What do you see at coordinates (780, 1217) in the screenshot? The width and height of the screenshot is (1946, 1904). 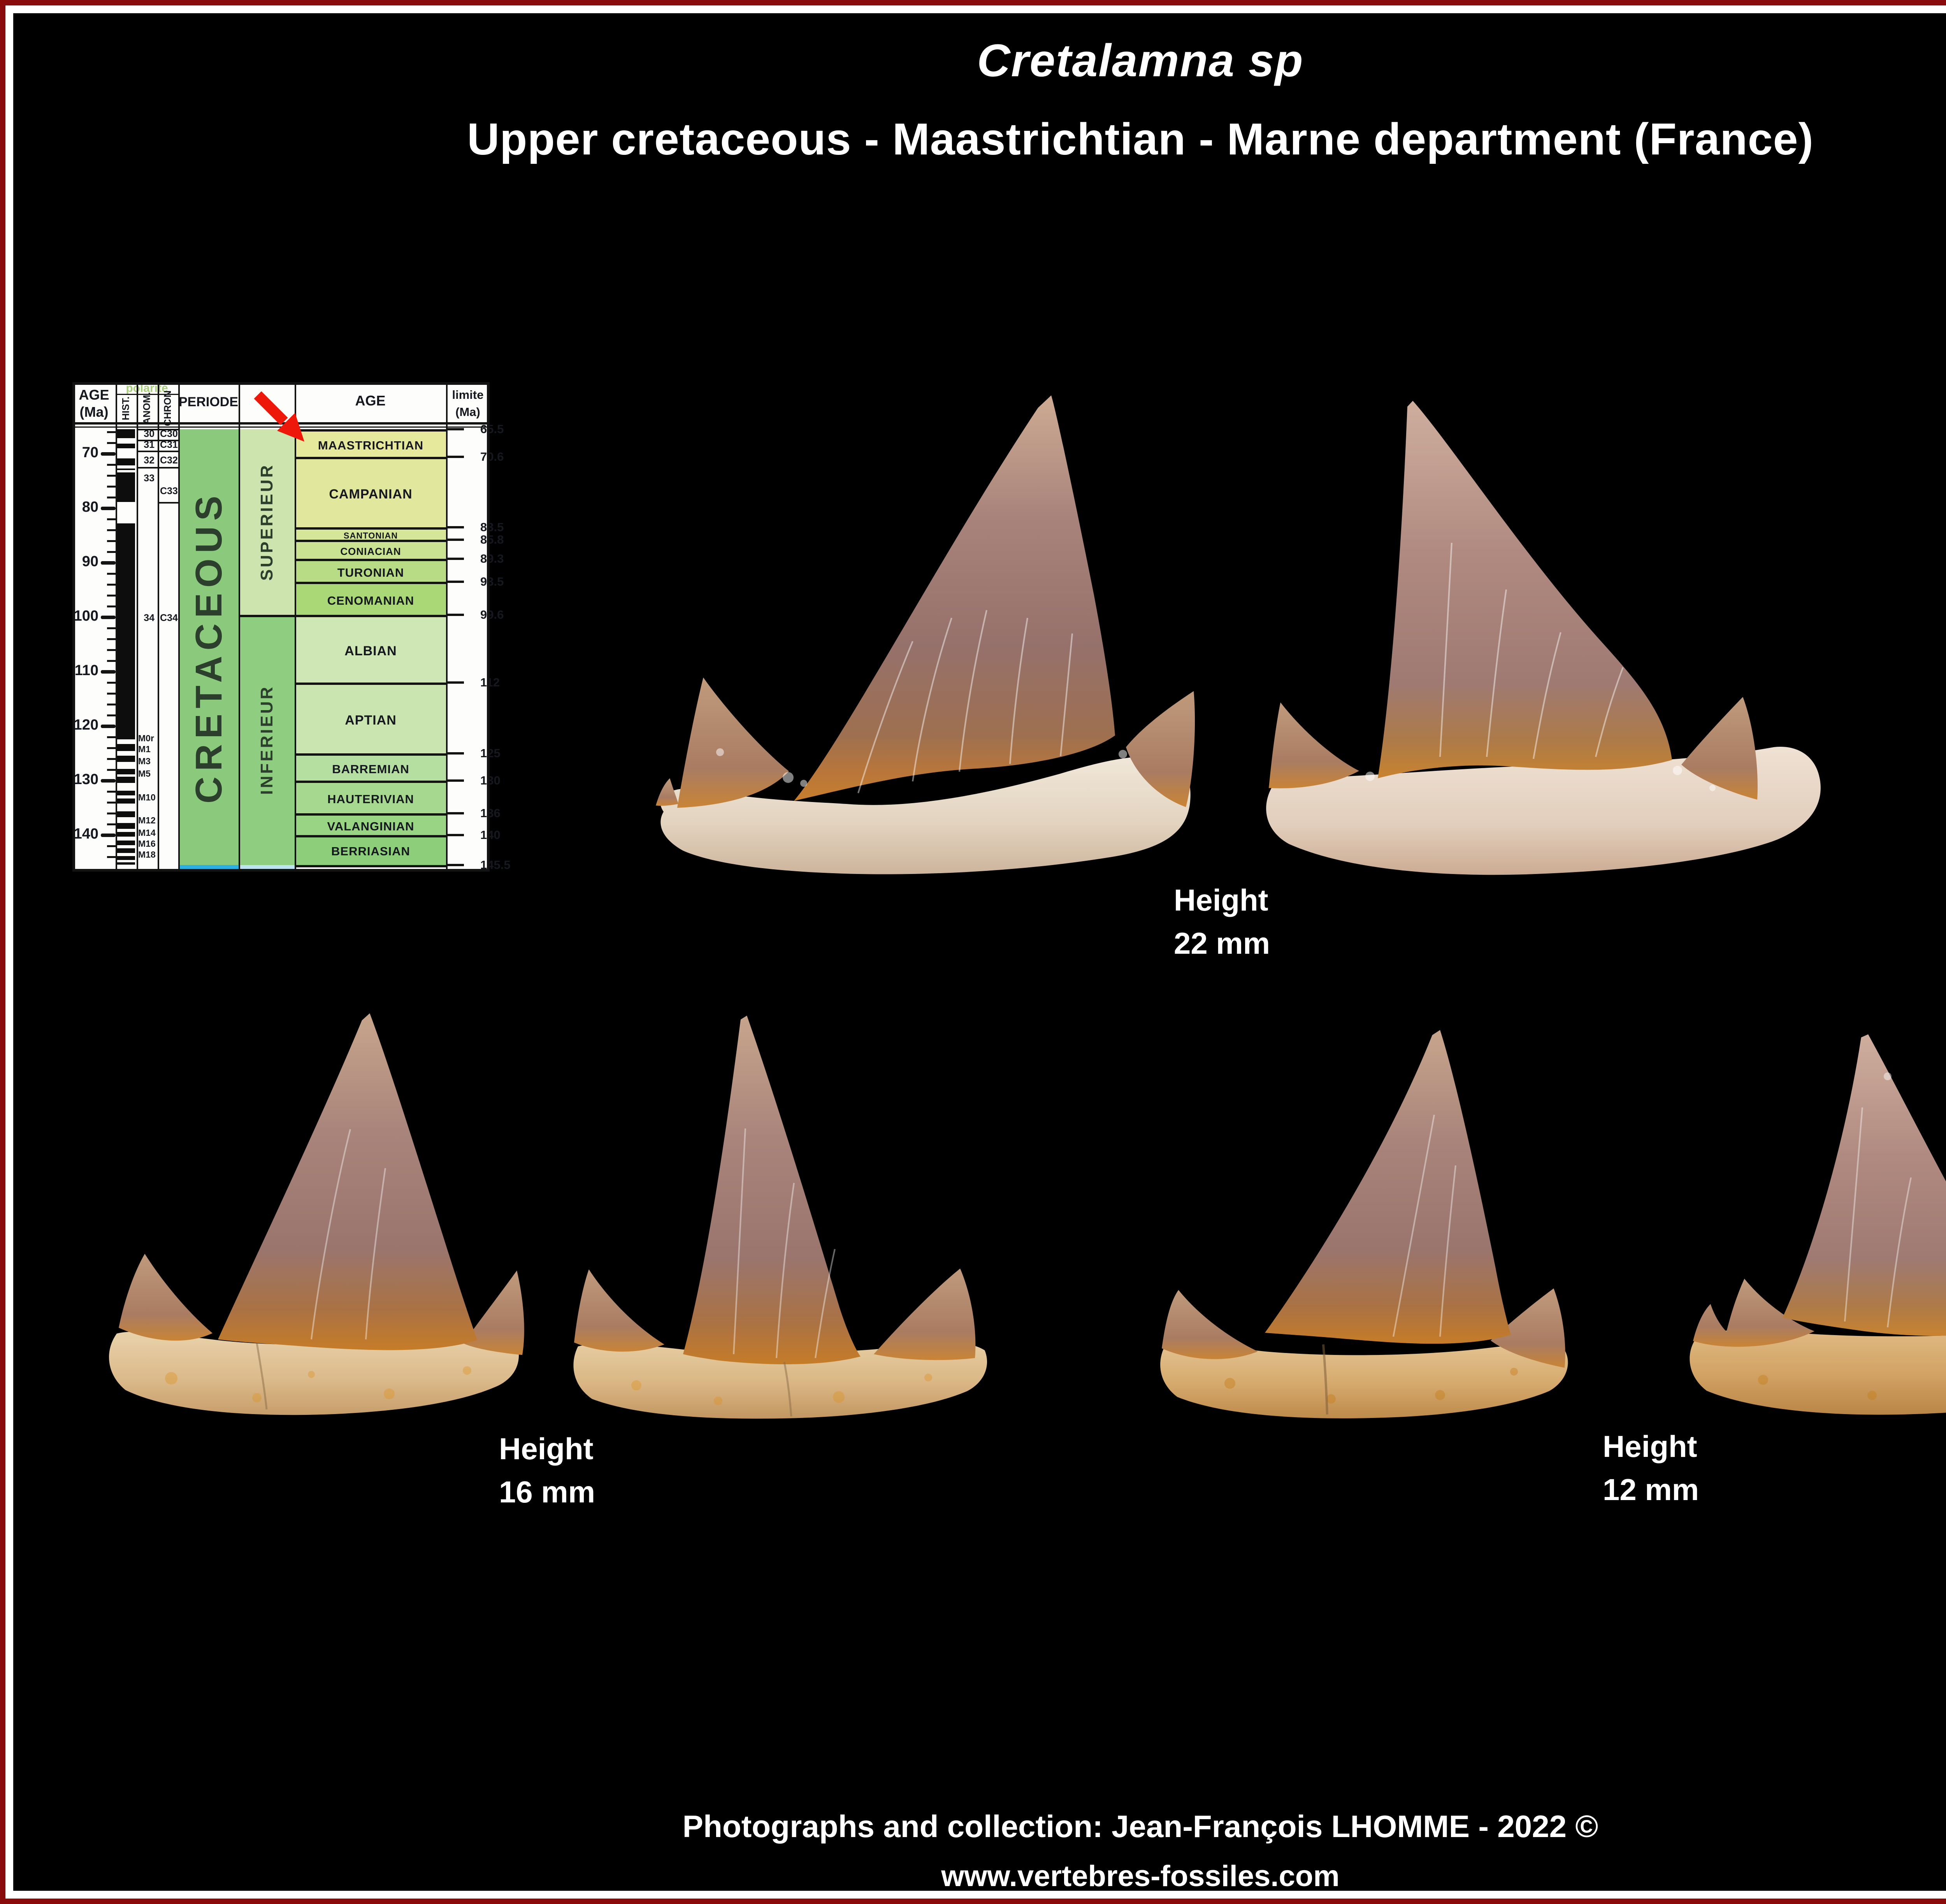 I see `tooth-photo-16mm-lingual` at bounding box center [780, 1217].